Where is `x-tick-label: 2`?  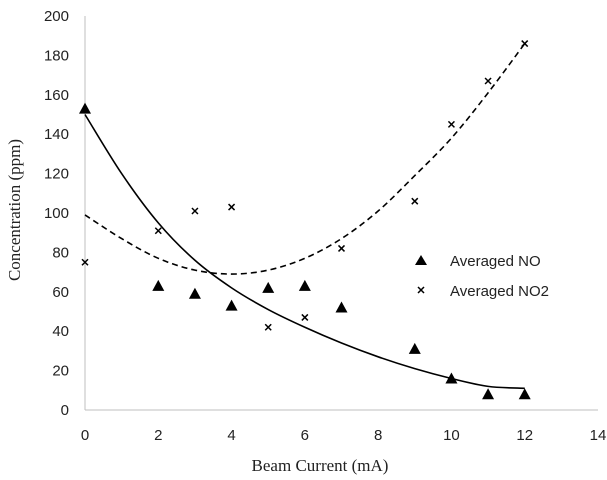 x-tick-label: 2 is located at coordinates (158, 435).